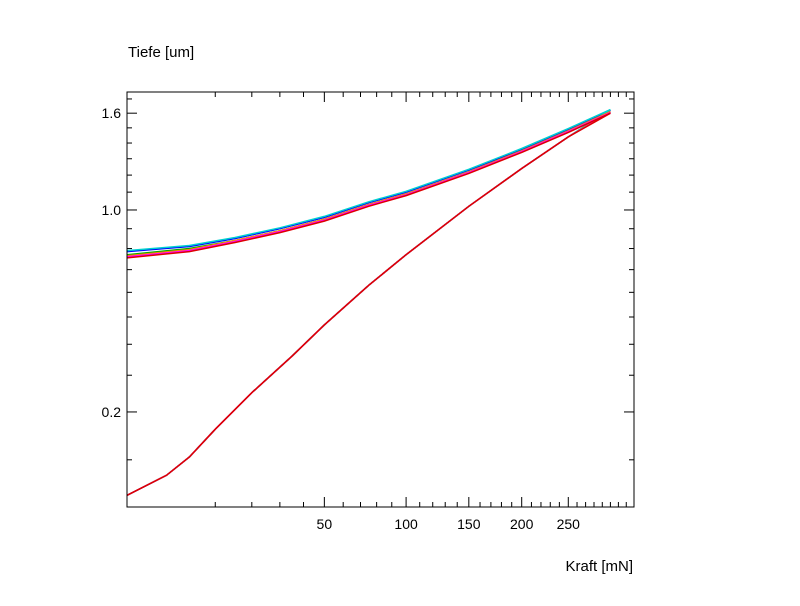  What do you see at coordinates (112, 412) in the screenshot?
I see `y-tick-label: 0.2` at bounding box center [112, 412].